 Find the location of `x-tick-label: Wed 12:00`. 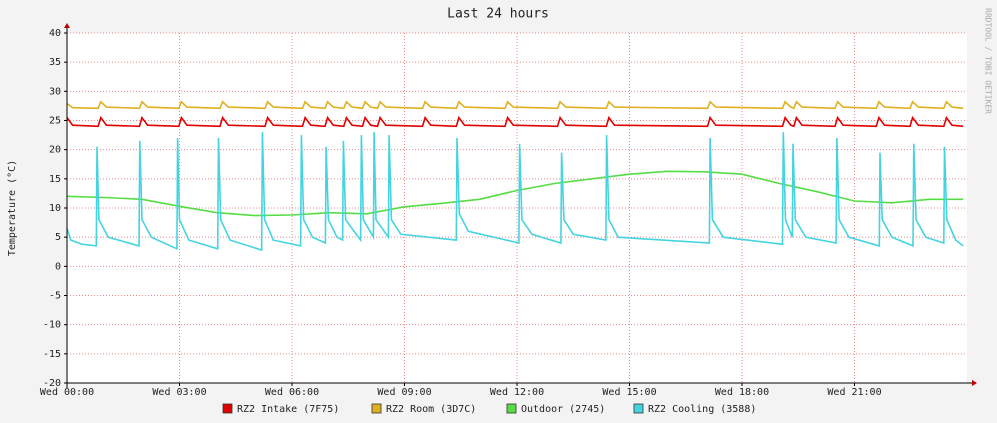

x-tick-label: Wed 12:00 is located at coordinates (517, 392).